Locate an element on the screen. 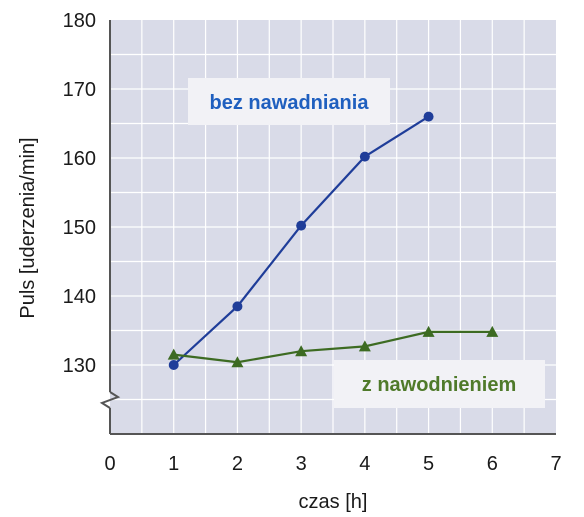 The height and width of the screenshot is (517, 584). series-label-bg-z-nawodnieniem is located at coordinates (439, 384).